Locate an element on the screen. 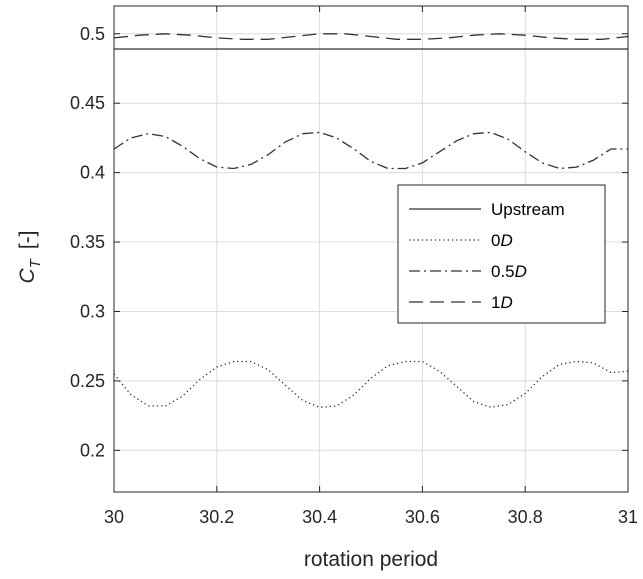 The height and width of the screenshot is (579, 643). y-axis-label-main: C is located at coordinates (27, 276).